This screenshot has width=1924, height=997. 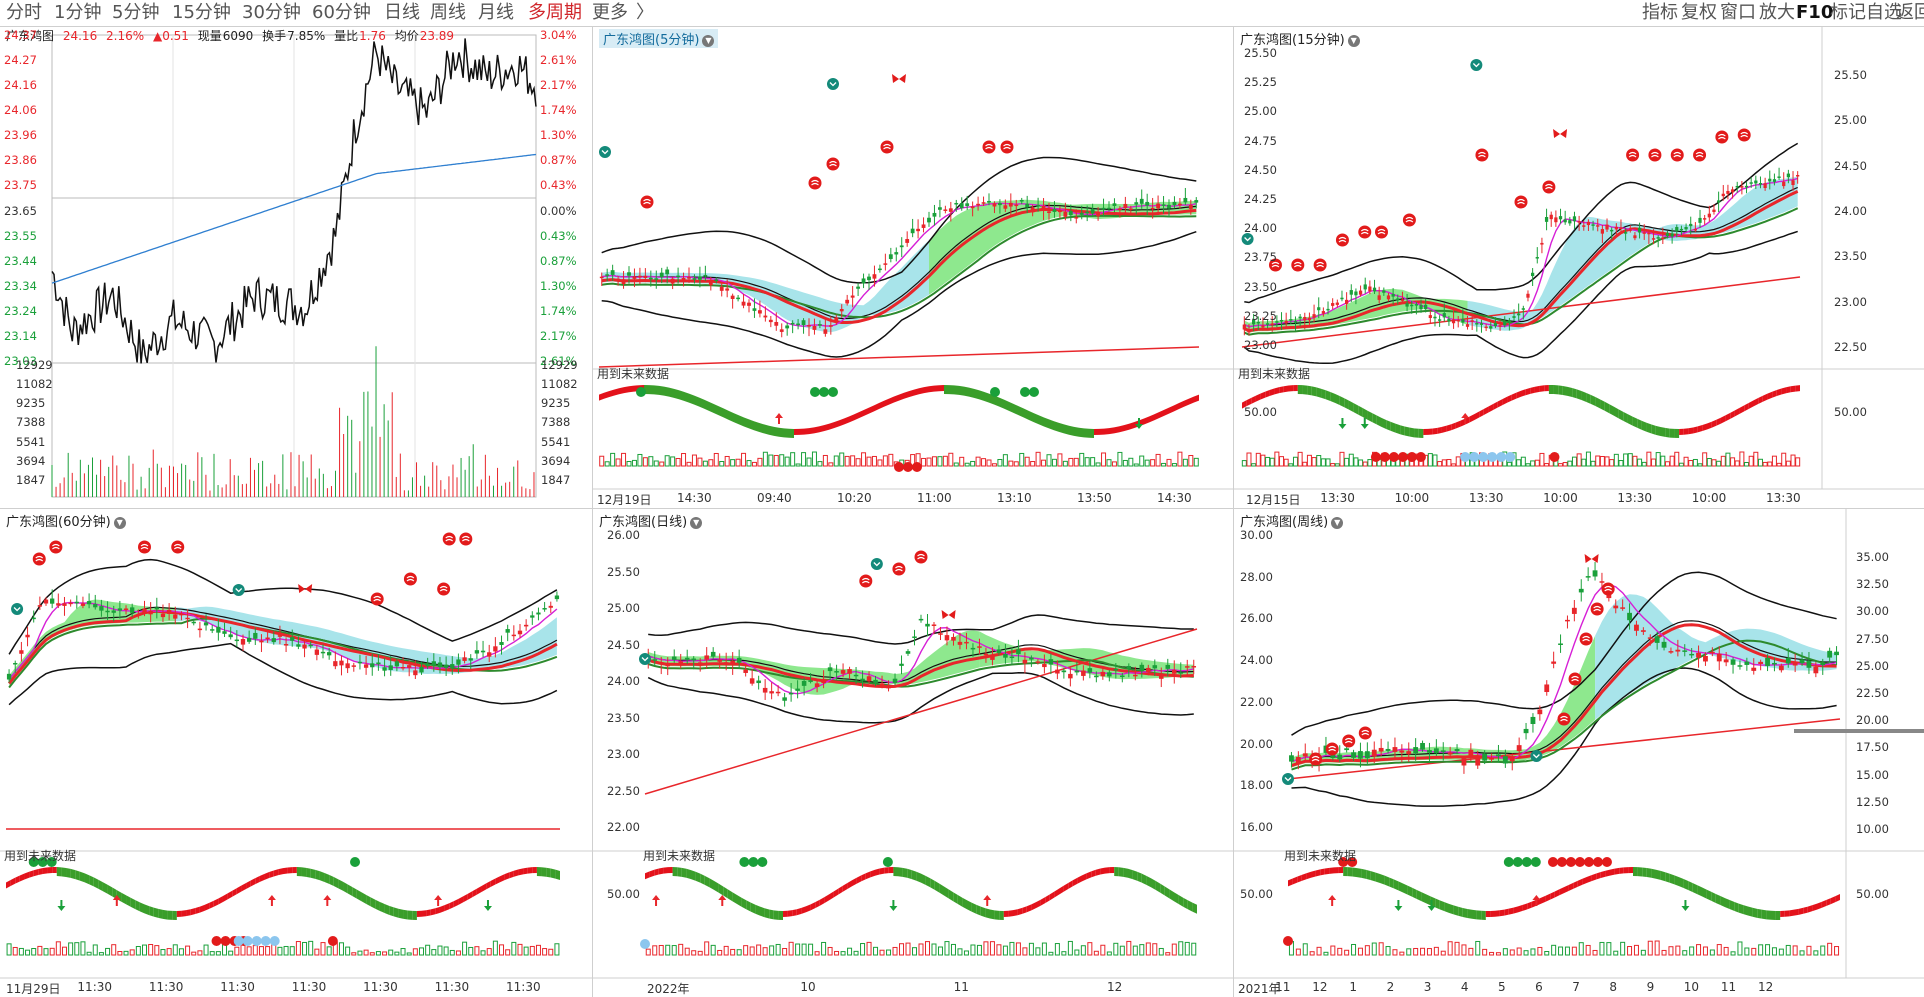 What do you see at coordinates (1660, 12) in the screenshot?
I see `indicator-button: 指标` at bounding box center [1660, 12].